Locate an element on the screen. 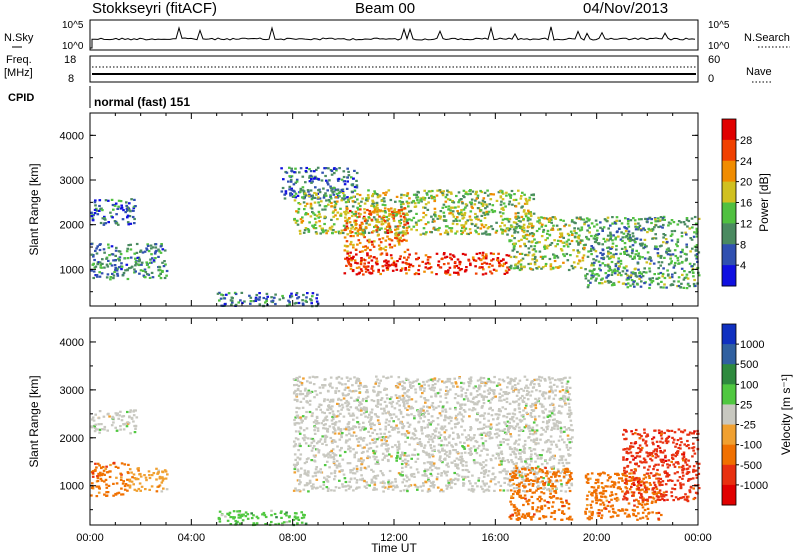 The image size is (800, 559). colorbar-segment is located at coordinates (729, 129).